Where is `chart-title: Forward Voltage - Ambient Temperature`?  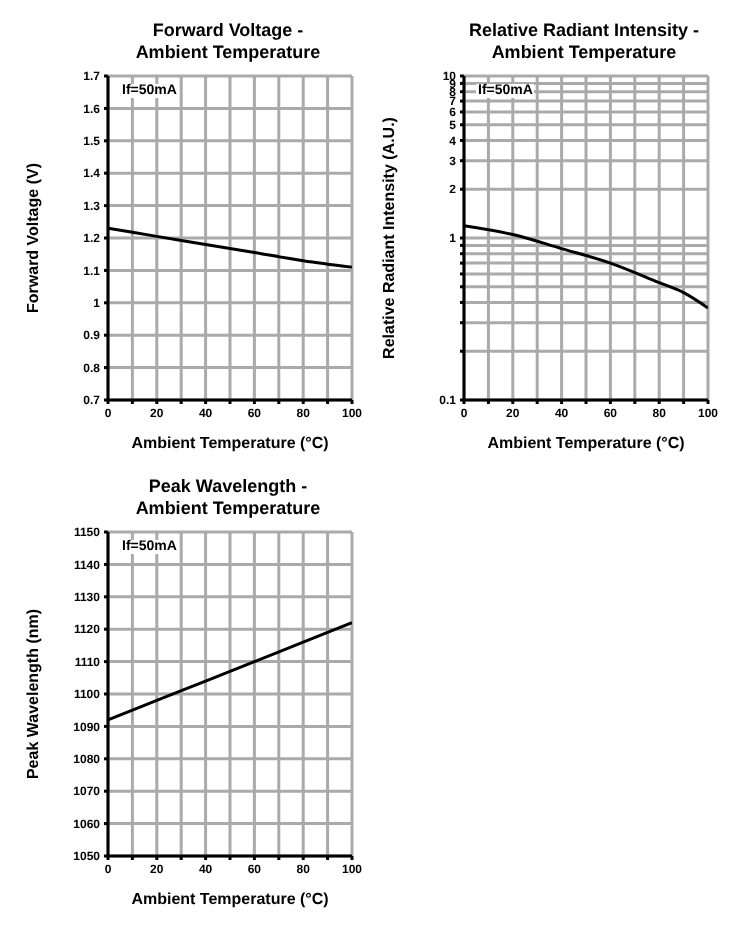 chart-title: Forward Voltage - Ambient Temperature is located at coordinates (228, 43).